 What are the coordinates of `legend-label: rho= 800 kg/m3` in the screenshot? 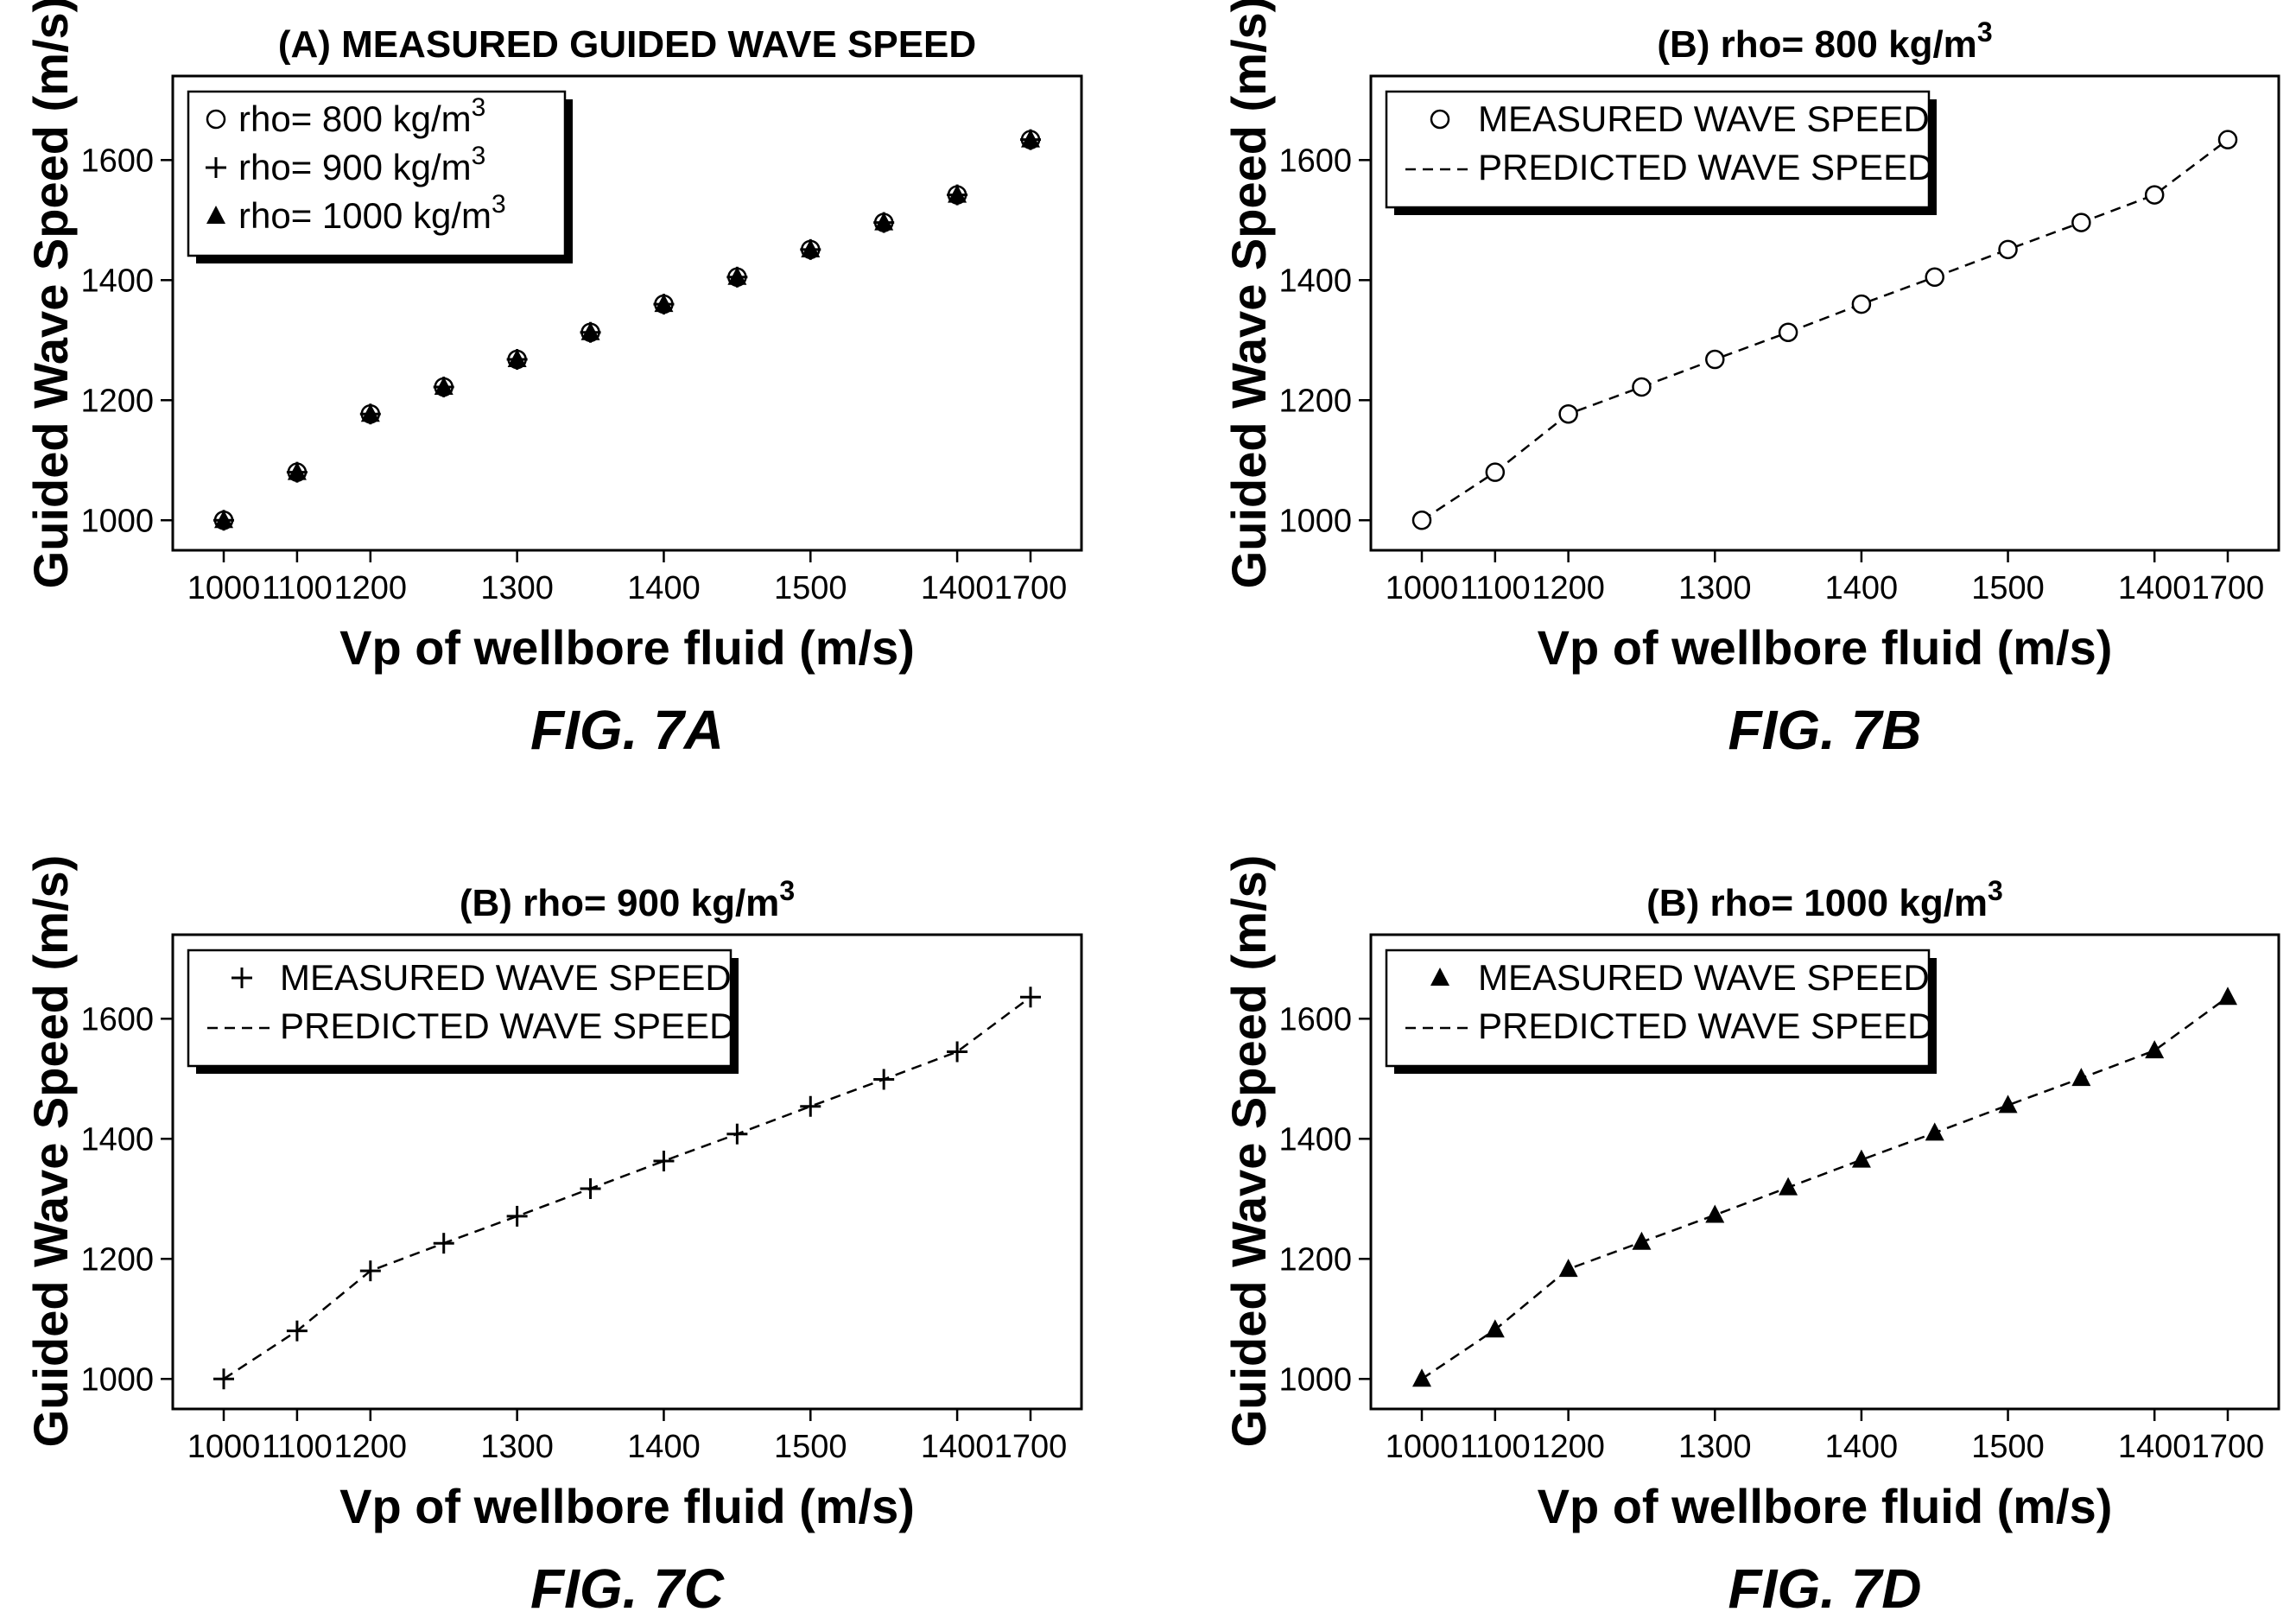 It's located at (361, 116).